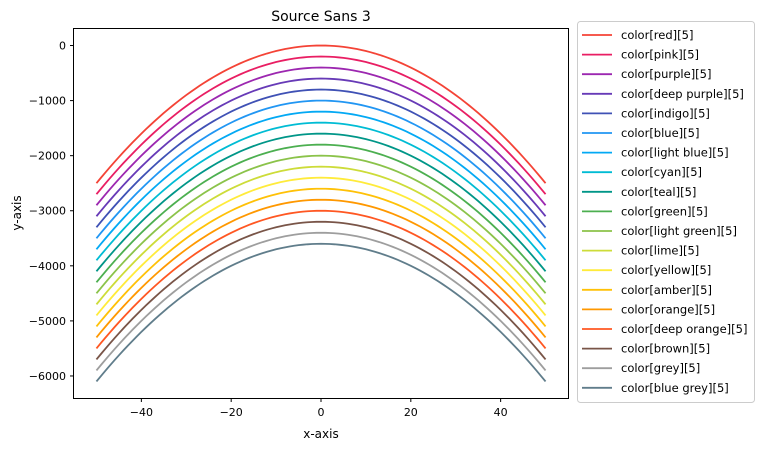  Describe the element at coordinates (675, 153) in the screenshot. I see `legend-label: color[light blue][5]` at that location.